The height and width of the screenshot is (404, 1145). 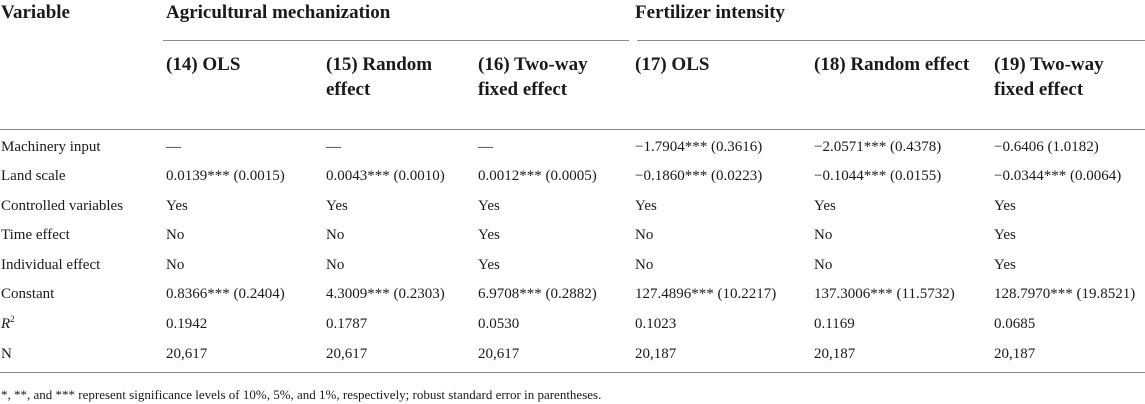 I want to click on variable-header-spacer, so click(x=81, y=85).